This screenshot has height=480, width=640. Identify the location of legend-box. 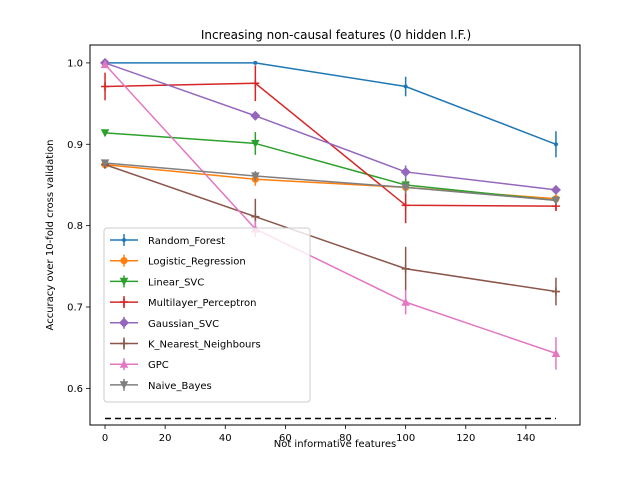
(207, 315).